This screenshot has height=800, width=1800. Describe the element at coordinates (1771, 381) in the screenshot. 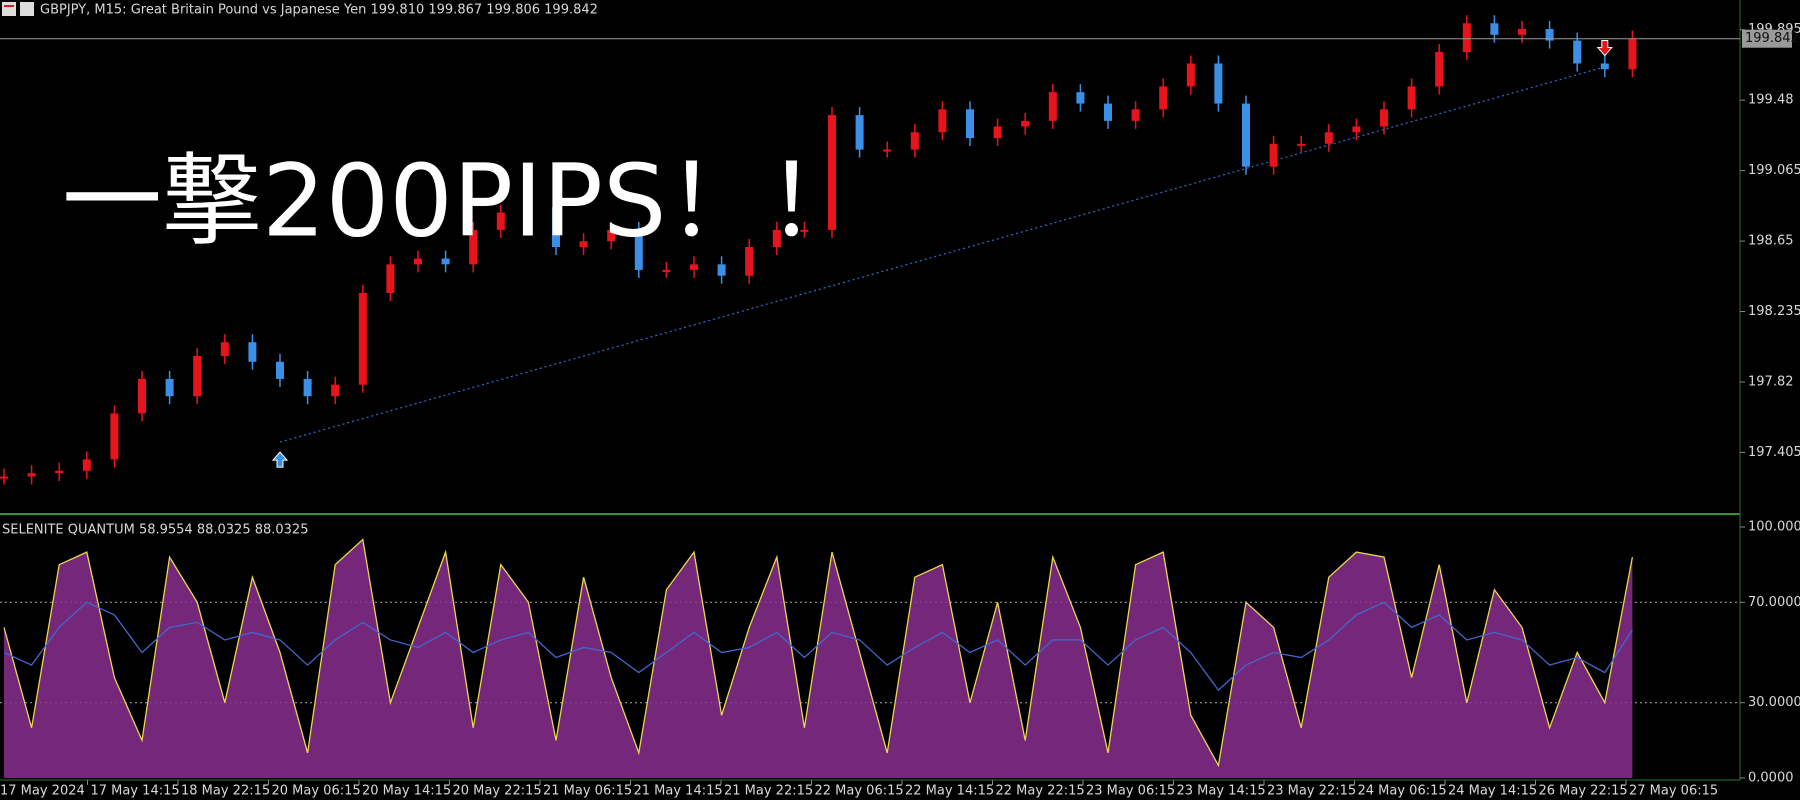

I see `y-tick-label: 197.82` at that location.